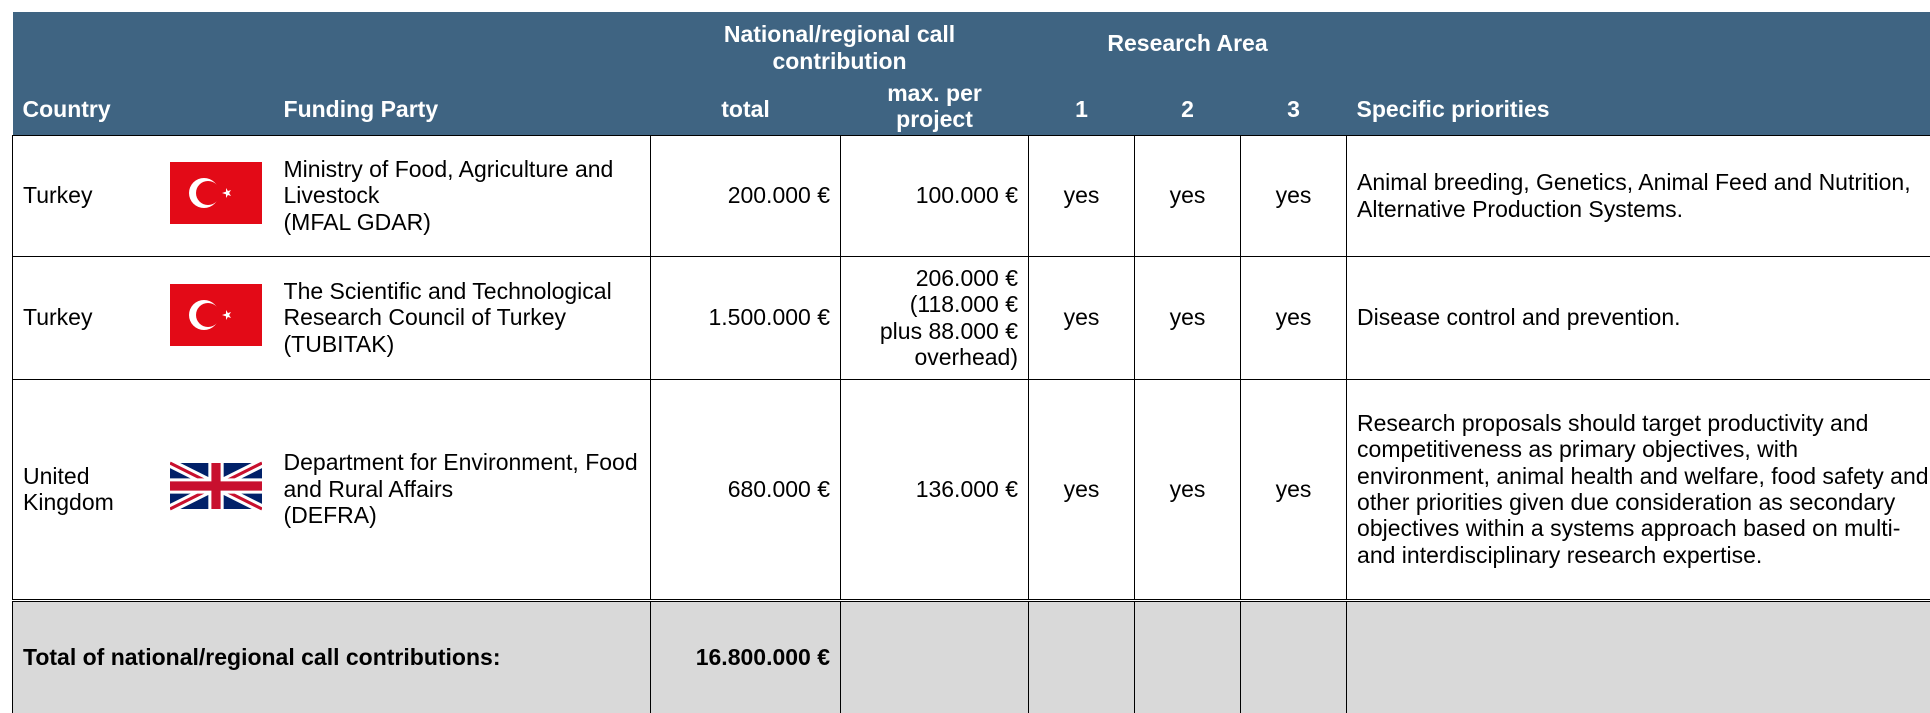 The image size is (1930, 713). Describe the element at coordinates (1081, 104) in the screenshot. I see `header-area: 1` at that location.